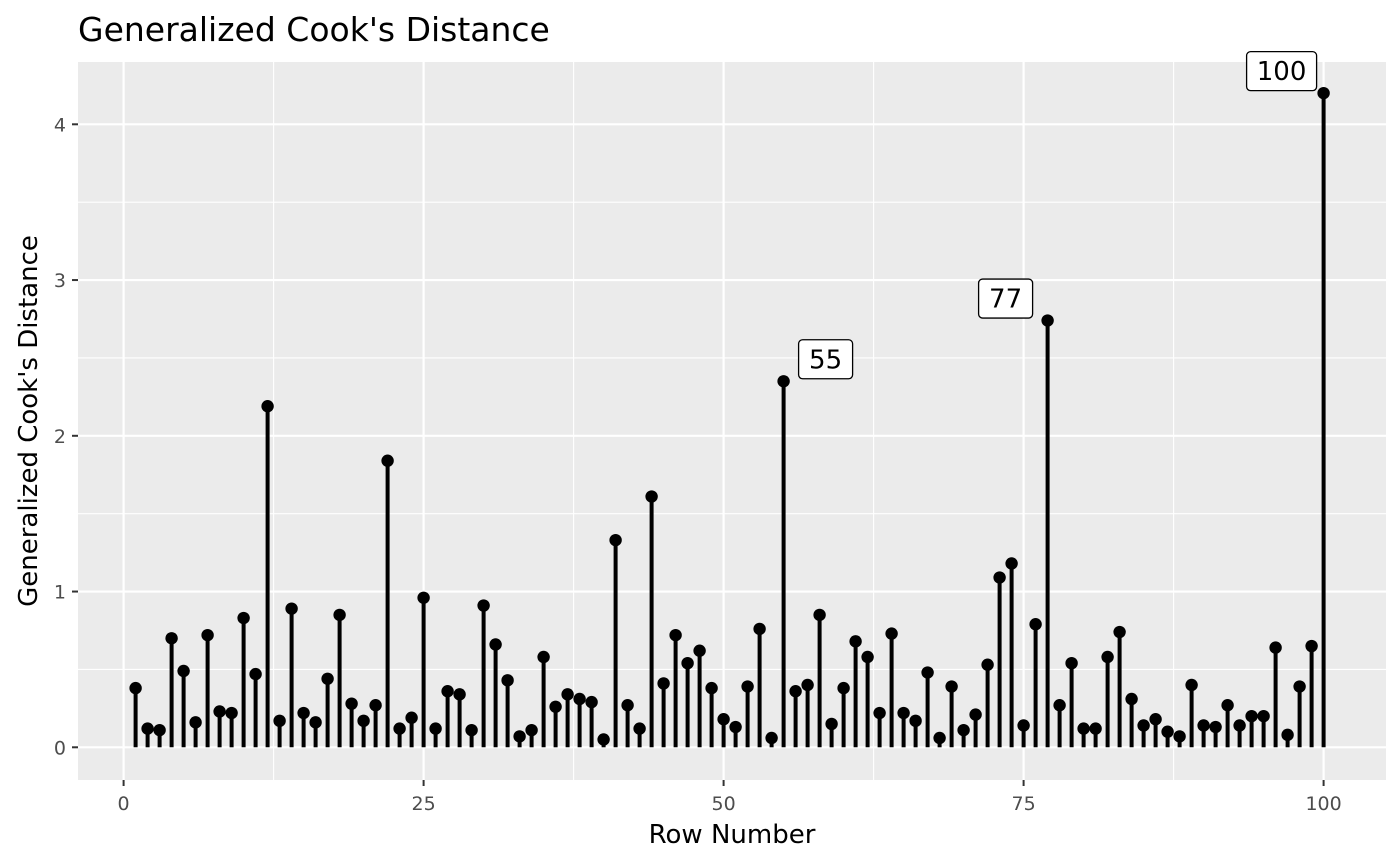 Image resolution: width=1400 pixels, height=865 pixels. I want to click on x-tick-label: 0, so click(124, 804).